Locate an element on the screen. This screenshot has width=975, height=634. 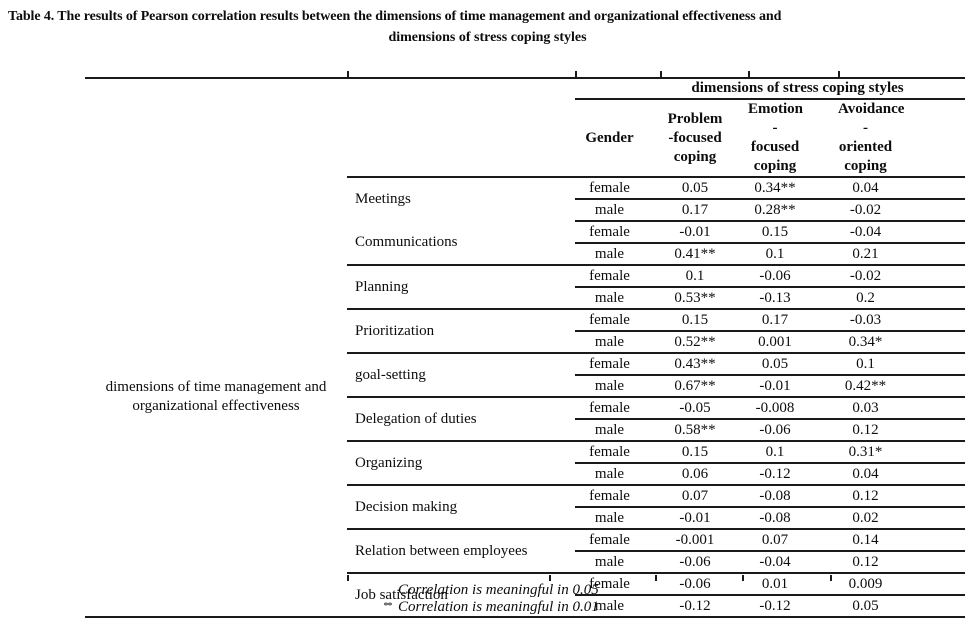
value-cell: 0.02 is located at coordinates (901, 518).